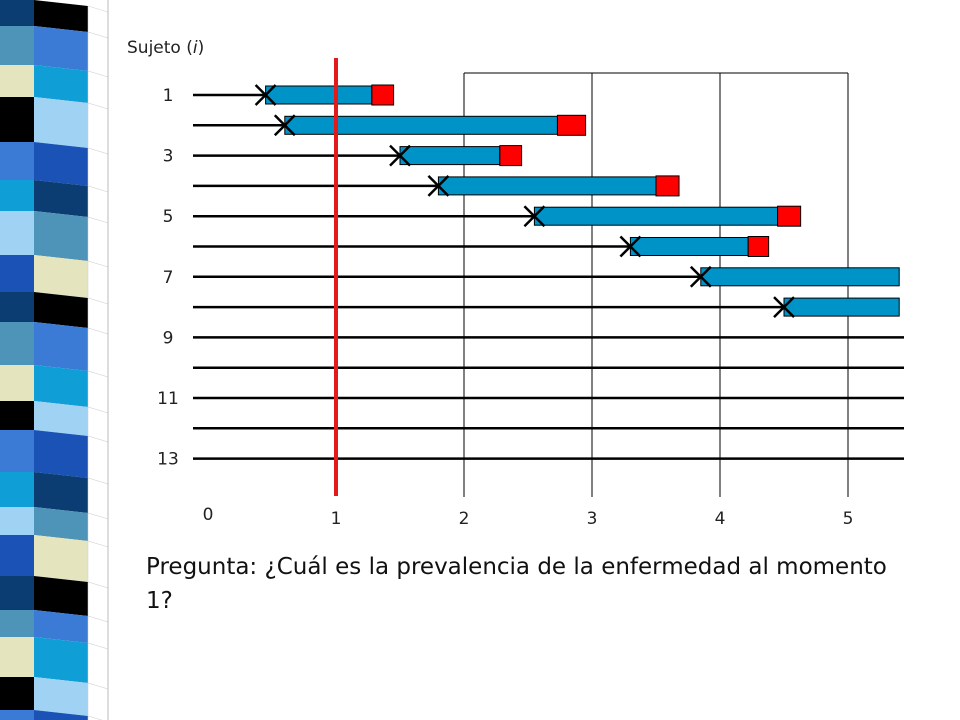 The width and height of the screenshot is (960, 720). Describe the element at coordinates (848, 519) in the screenshot. I see `time-tick-label: 5` at that location.